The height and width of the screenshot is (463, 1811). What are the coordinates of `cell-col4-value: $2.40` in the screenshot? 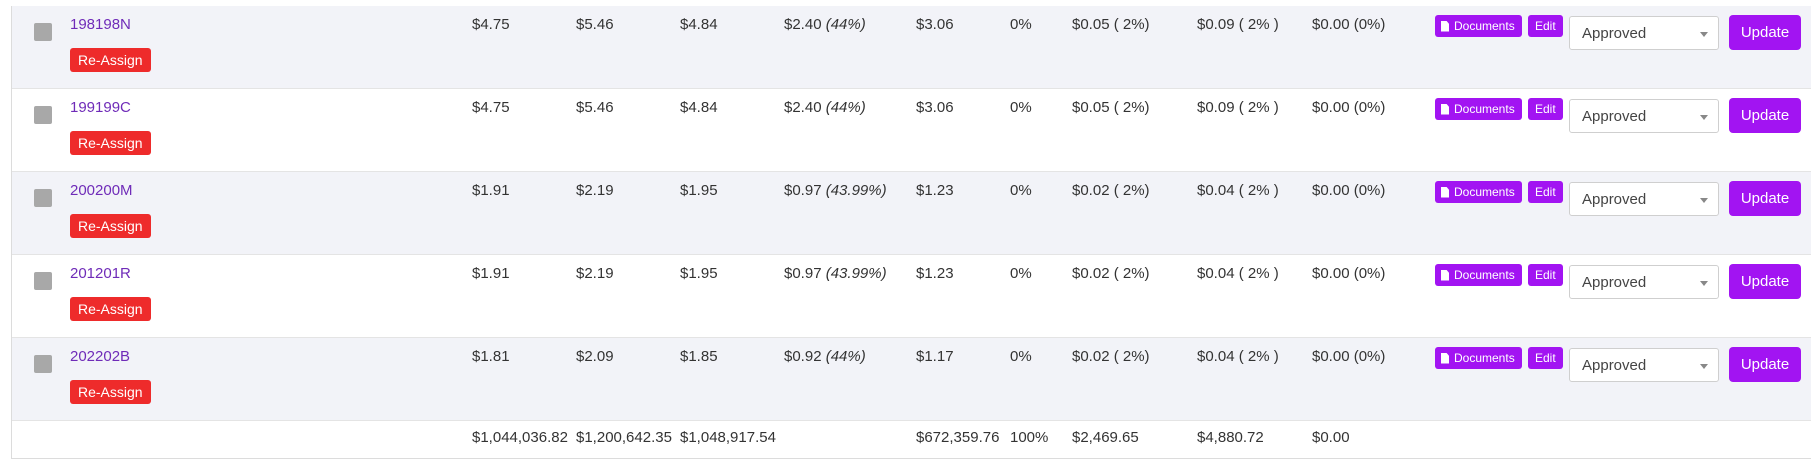 It's located at (803, 107).